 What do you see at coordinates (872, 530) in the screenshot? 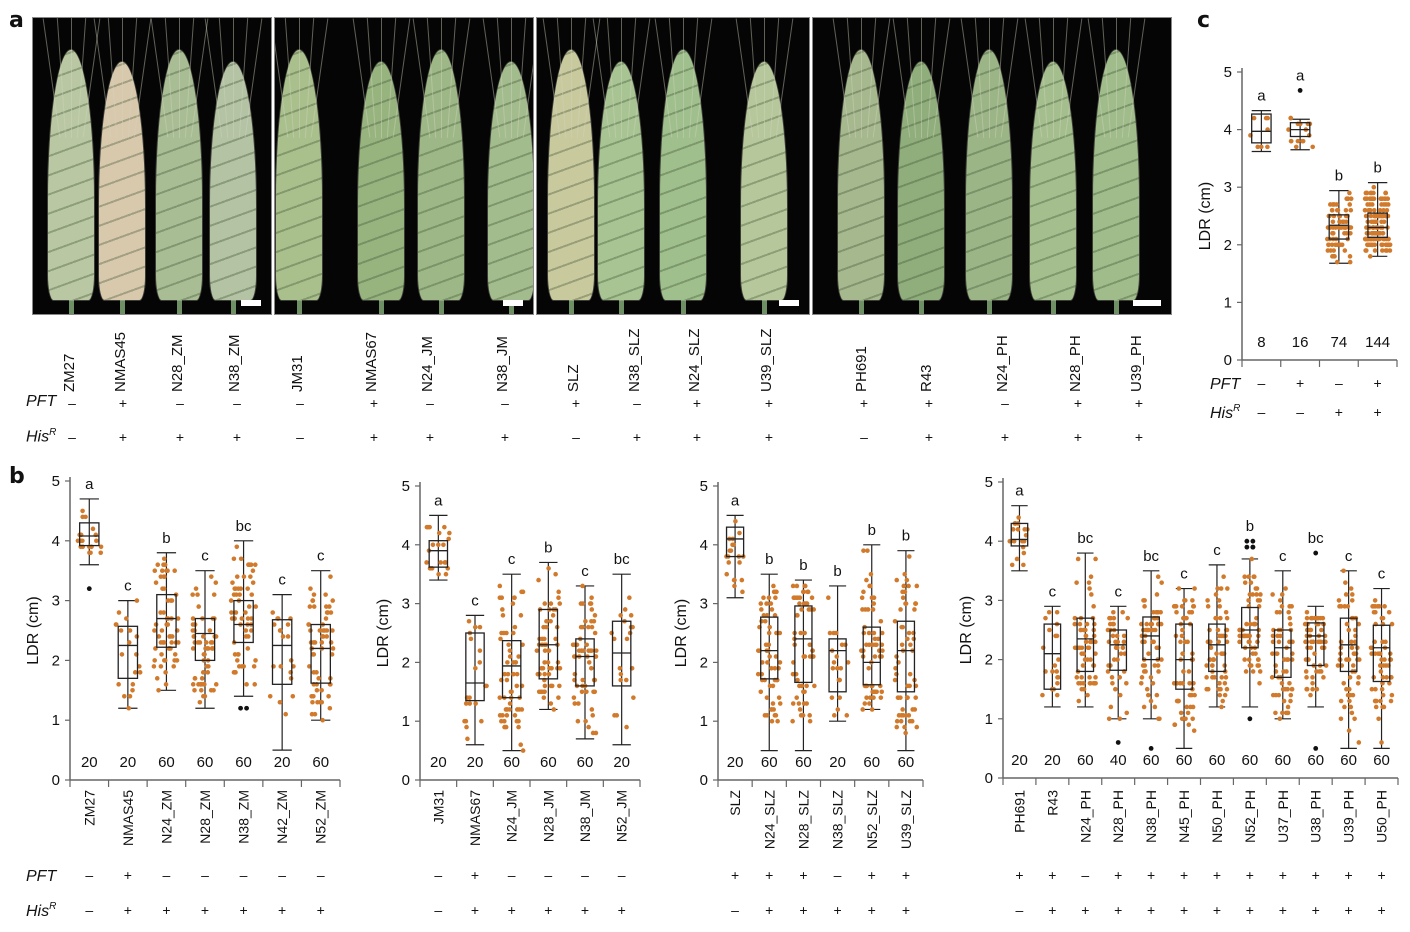
I see `significance-letter: b` at bounding box center [872, 530].